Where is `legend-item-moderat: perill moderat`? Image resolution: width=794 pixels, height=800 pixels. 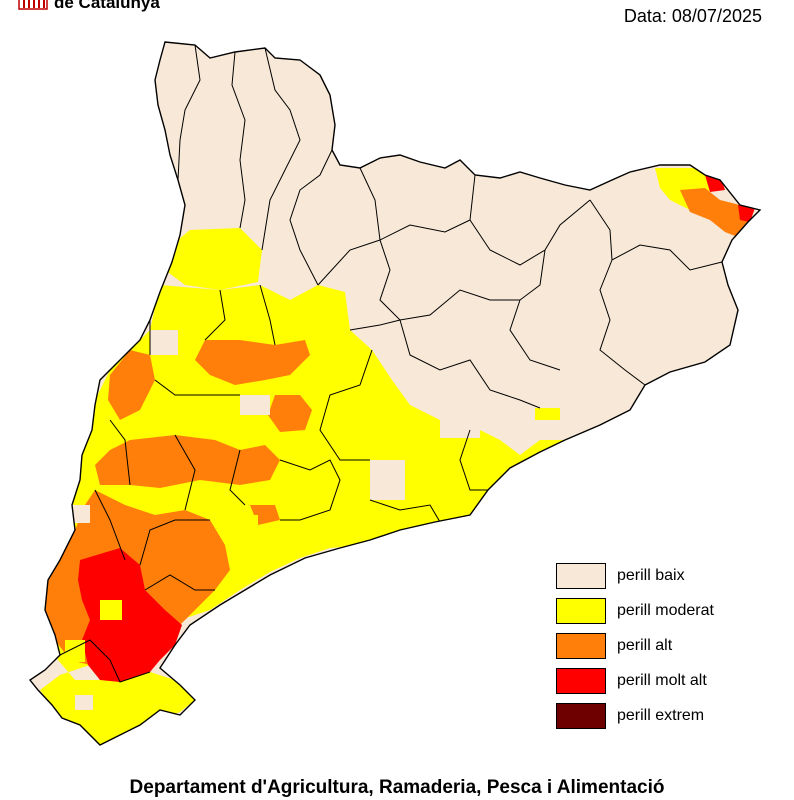
legend-item-moderat: perill moderat is located at coordinates (635, 610).